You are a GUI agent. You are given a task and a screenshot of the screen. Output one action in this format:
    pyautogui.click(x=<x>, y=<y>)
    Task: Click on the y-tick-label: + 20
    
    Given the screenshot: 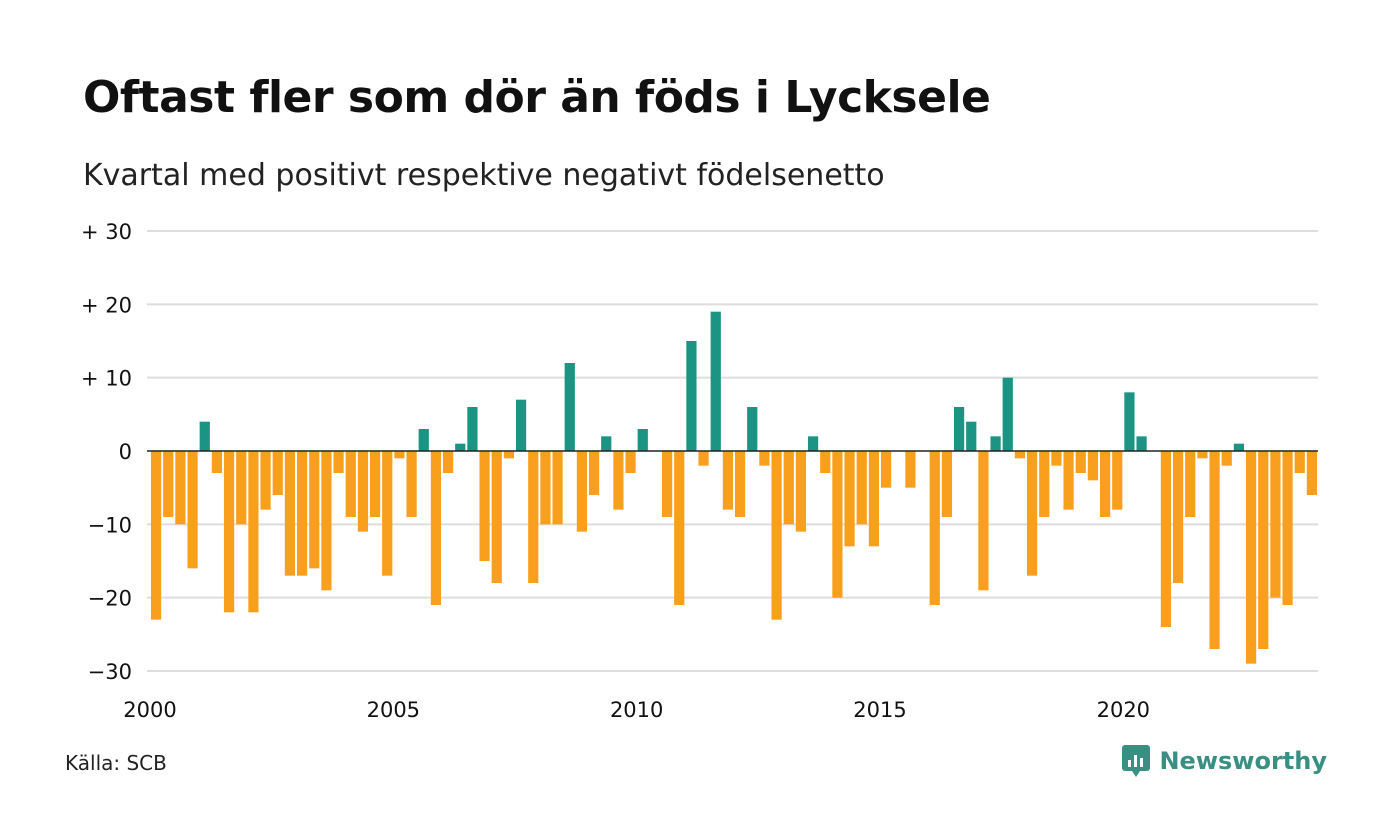 What is the action you would take?
    pyautogui.click(x=106, y=305)
    